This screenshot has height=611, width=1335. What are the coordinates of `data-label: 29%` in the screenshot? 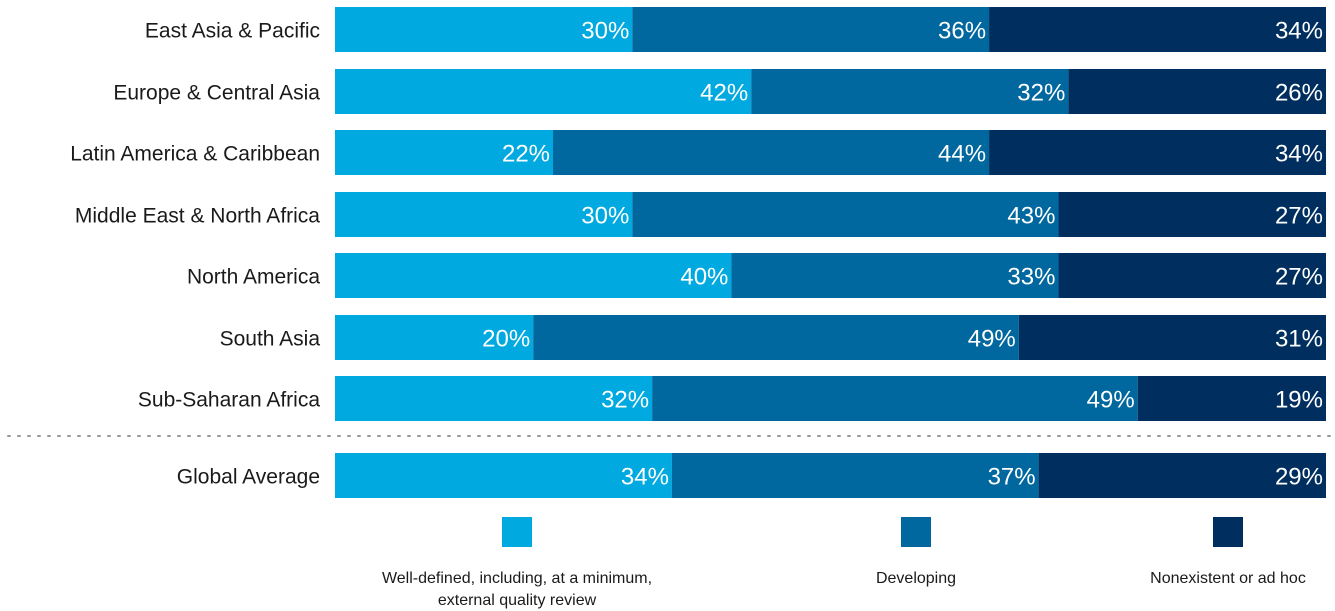 It's located at (1299, 477).